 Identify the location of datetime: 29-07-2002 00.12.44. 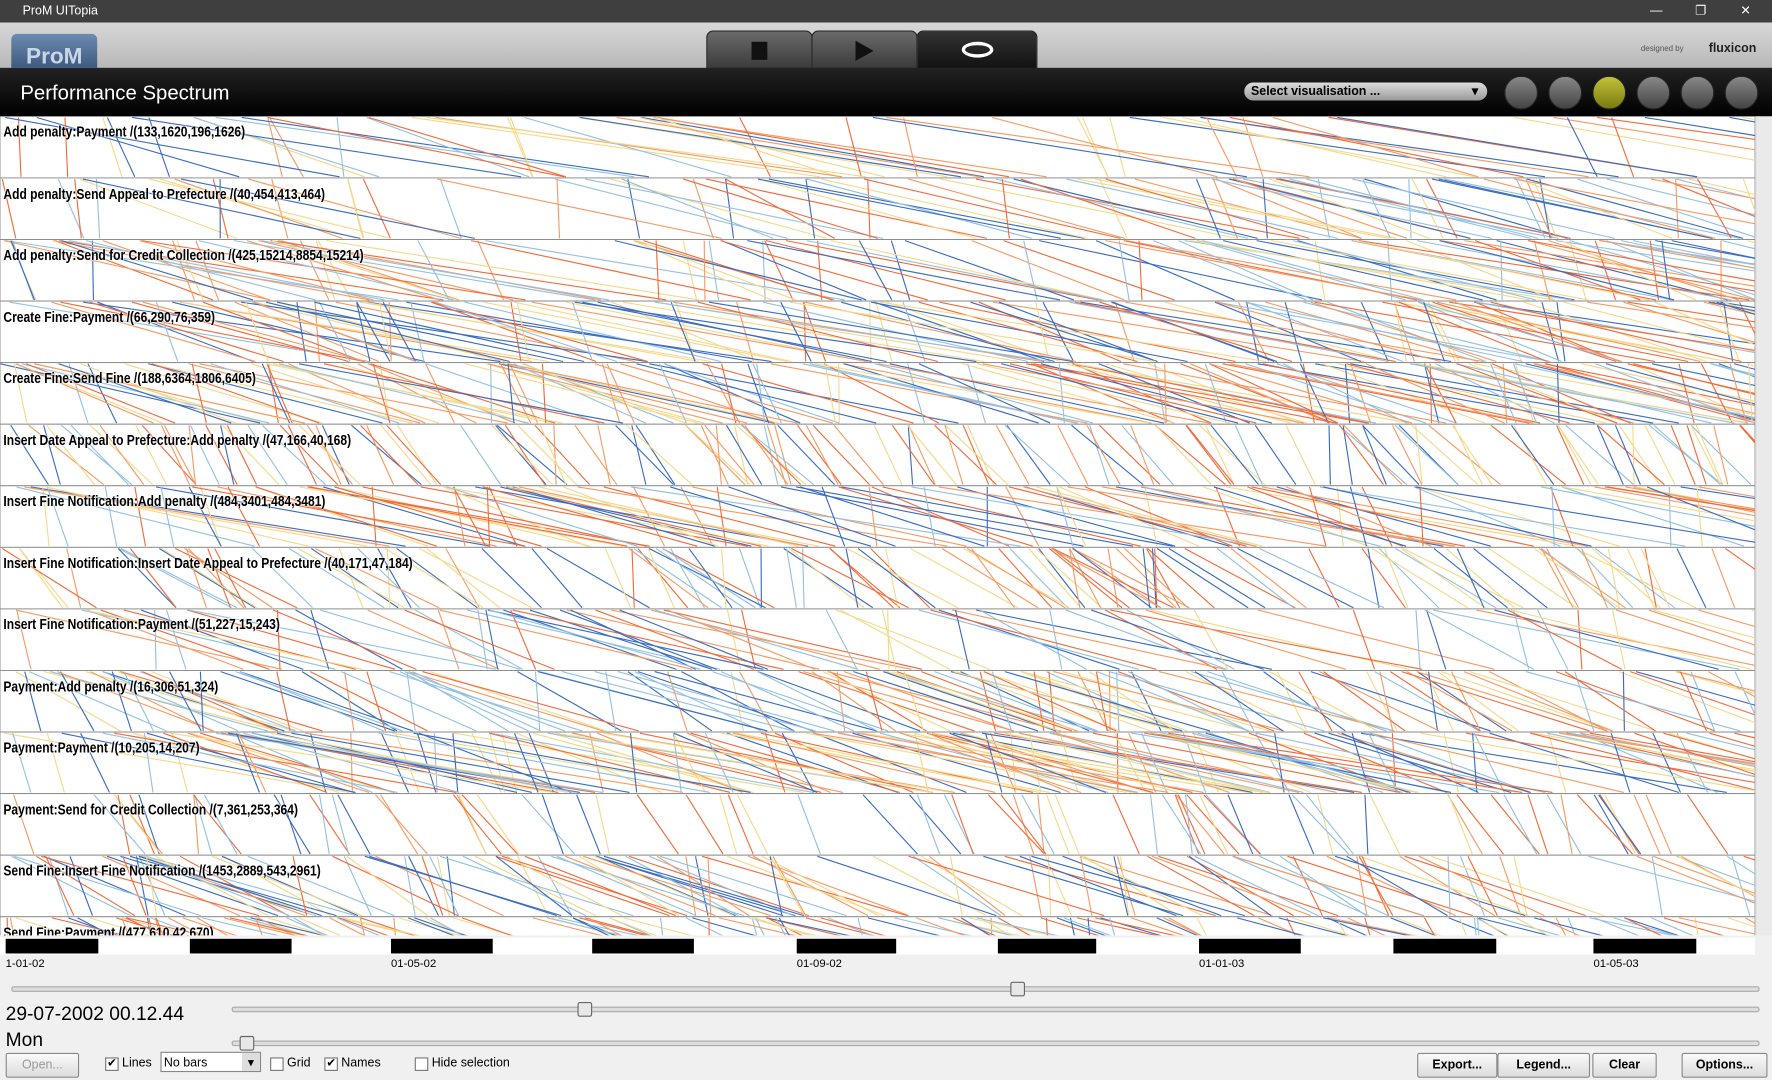
(95, 1014).